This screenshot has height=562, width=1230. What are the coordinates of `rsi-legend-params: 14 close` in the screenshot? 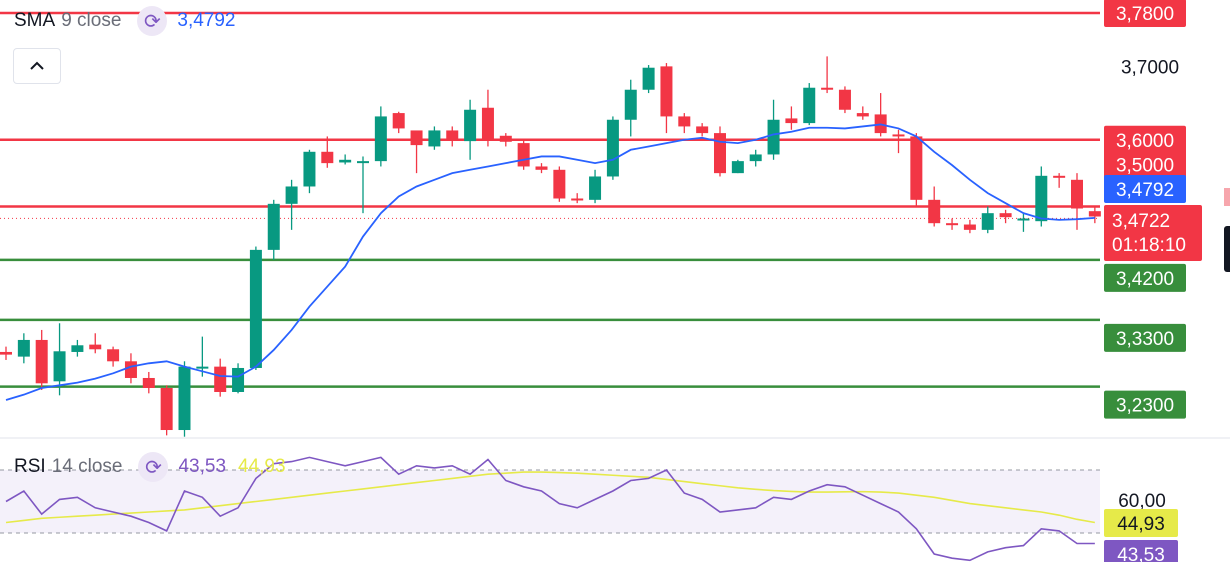 It's located at (87, 466).